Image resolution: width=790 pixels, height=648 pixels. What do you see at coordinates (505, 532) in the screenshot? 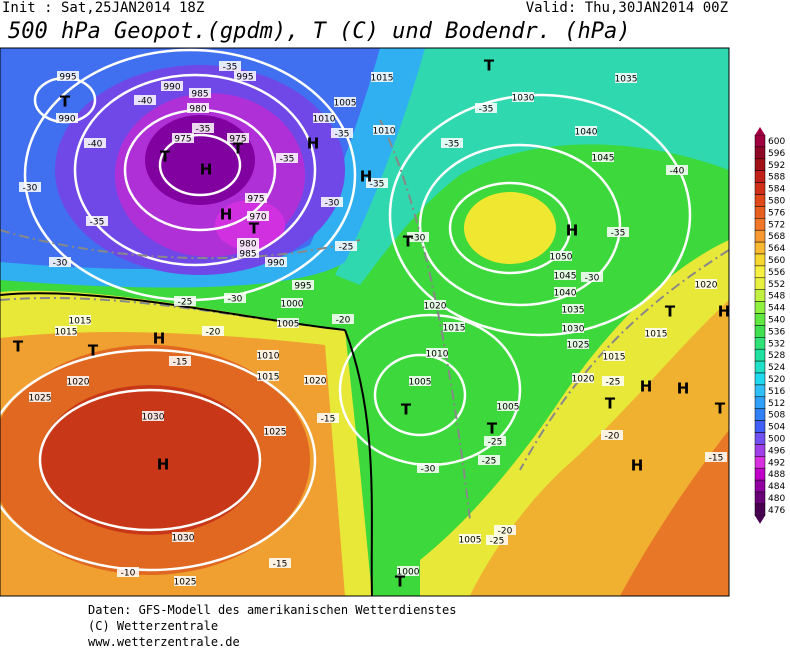
I see `temperature-label: -20` at bounding box center [505, 532].